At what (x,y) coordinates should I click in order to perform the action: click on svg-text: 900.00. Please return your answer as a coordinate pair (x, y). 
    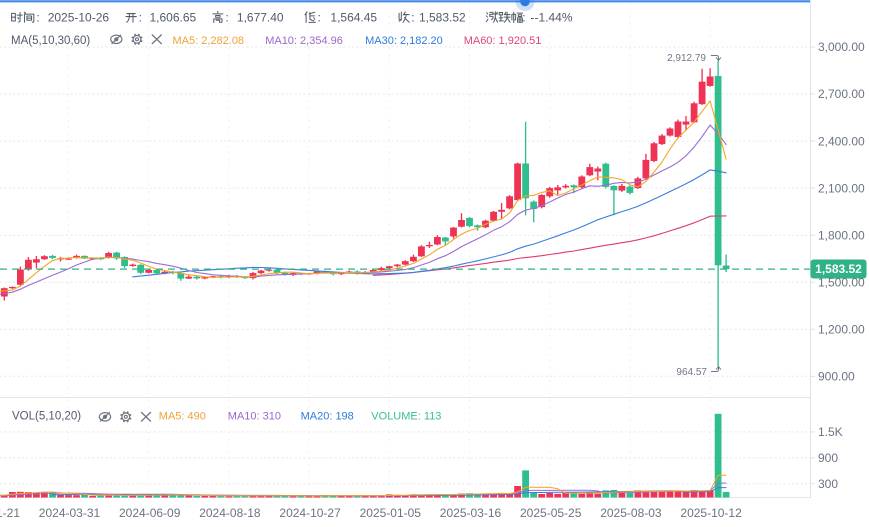
    Looking at the image, I should click on (836, 377).